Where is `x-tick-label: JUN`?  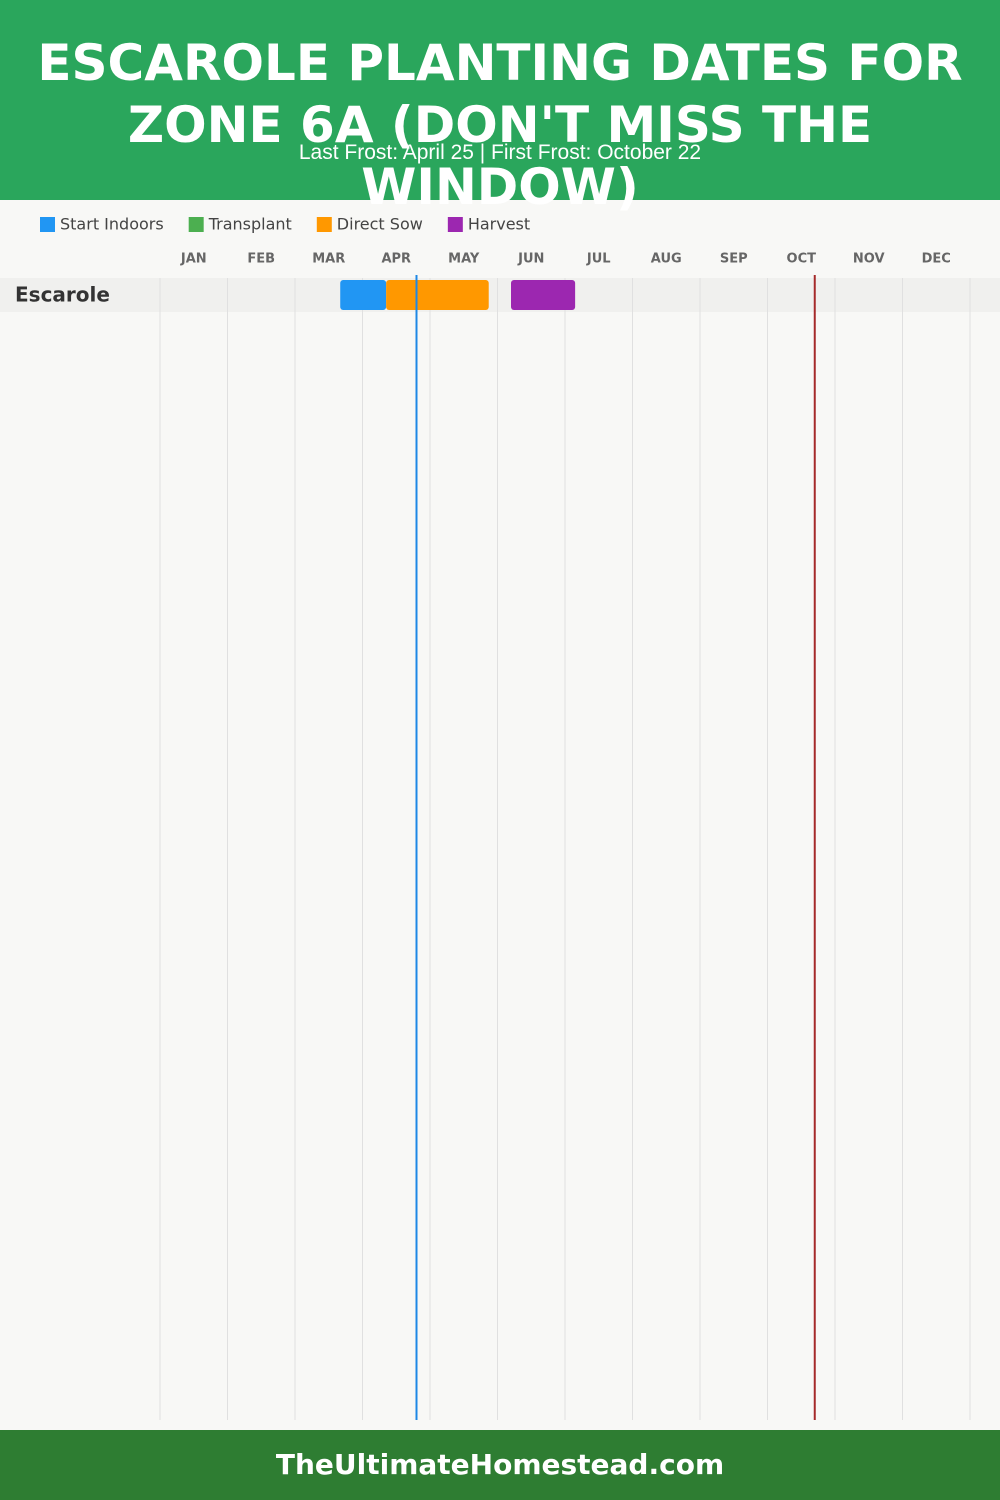 x-tick-label: JUN is located at coordinates (530, 259).